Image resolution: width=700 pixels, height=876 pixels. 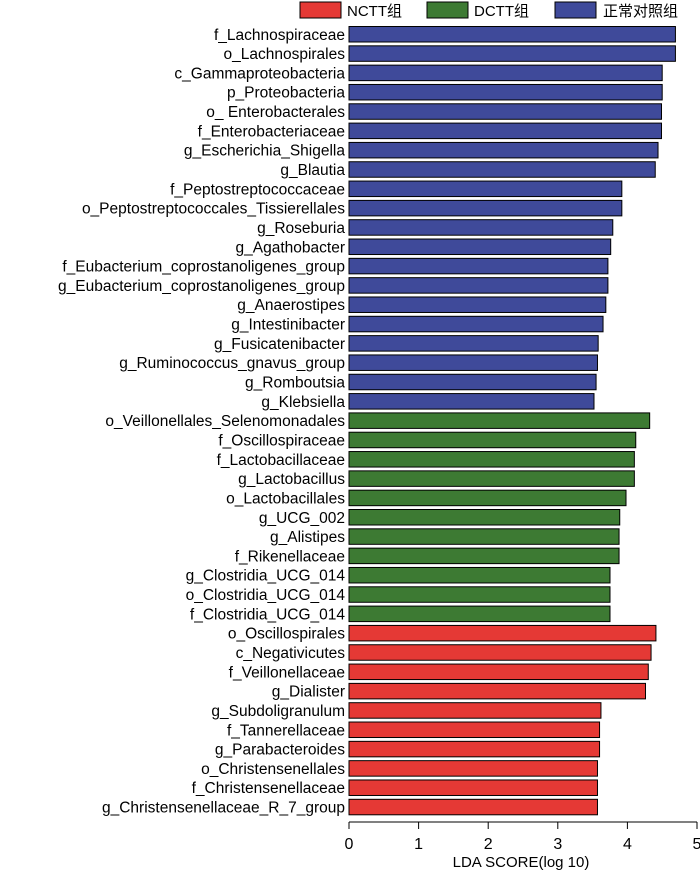 I want to click on legend-label-normal: 正常对照组, so click(x=640, y=11).